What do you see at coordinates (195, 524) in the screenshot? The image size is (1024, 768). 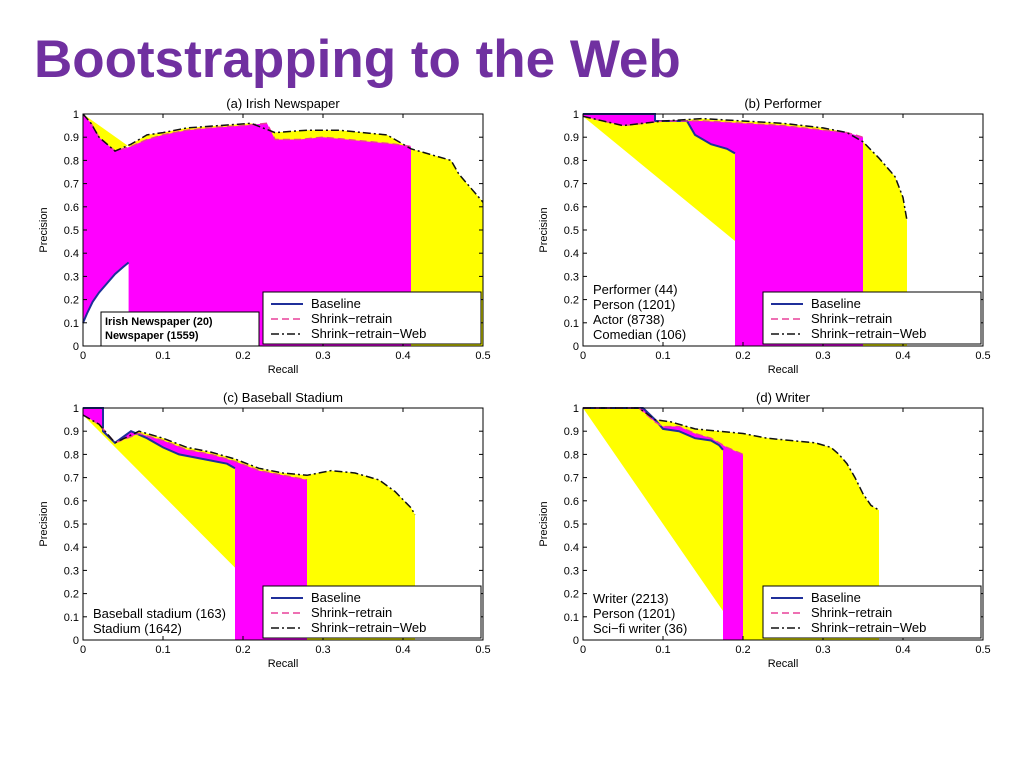 I see `shrink-retrain-gain-region` at bounding box center [195, 524].